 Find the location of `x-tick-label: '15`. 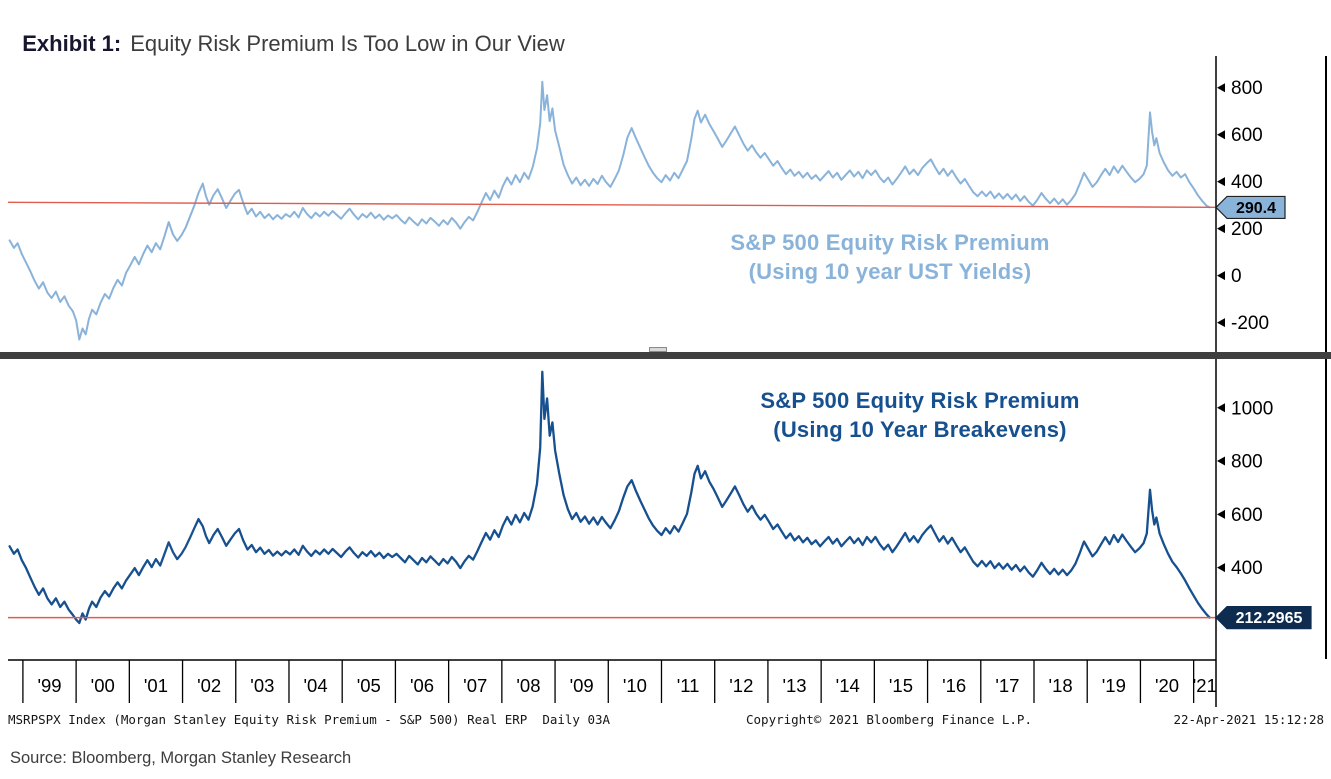

x-tick-label: '15 is located at coordinates (901, 685).